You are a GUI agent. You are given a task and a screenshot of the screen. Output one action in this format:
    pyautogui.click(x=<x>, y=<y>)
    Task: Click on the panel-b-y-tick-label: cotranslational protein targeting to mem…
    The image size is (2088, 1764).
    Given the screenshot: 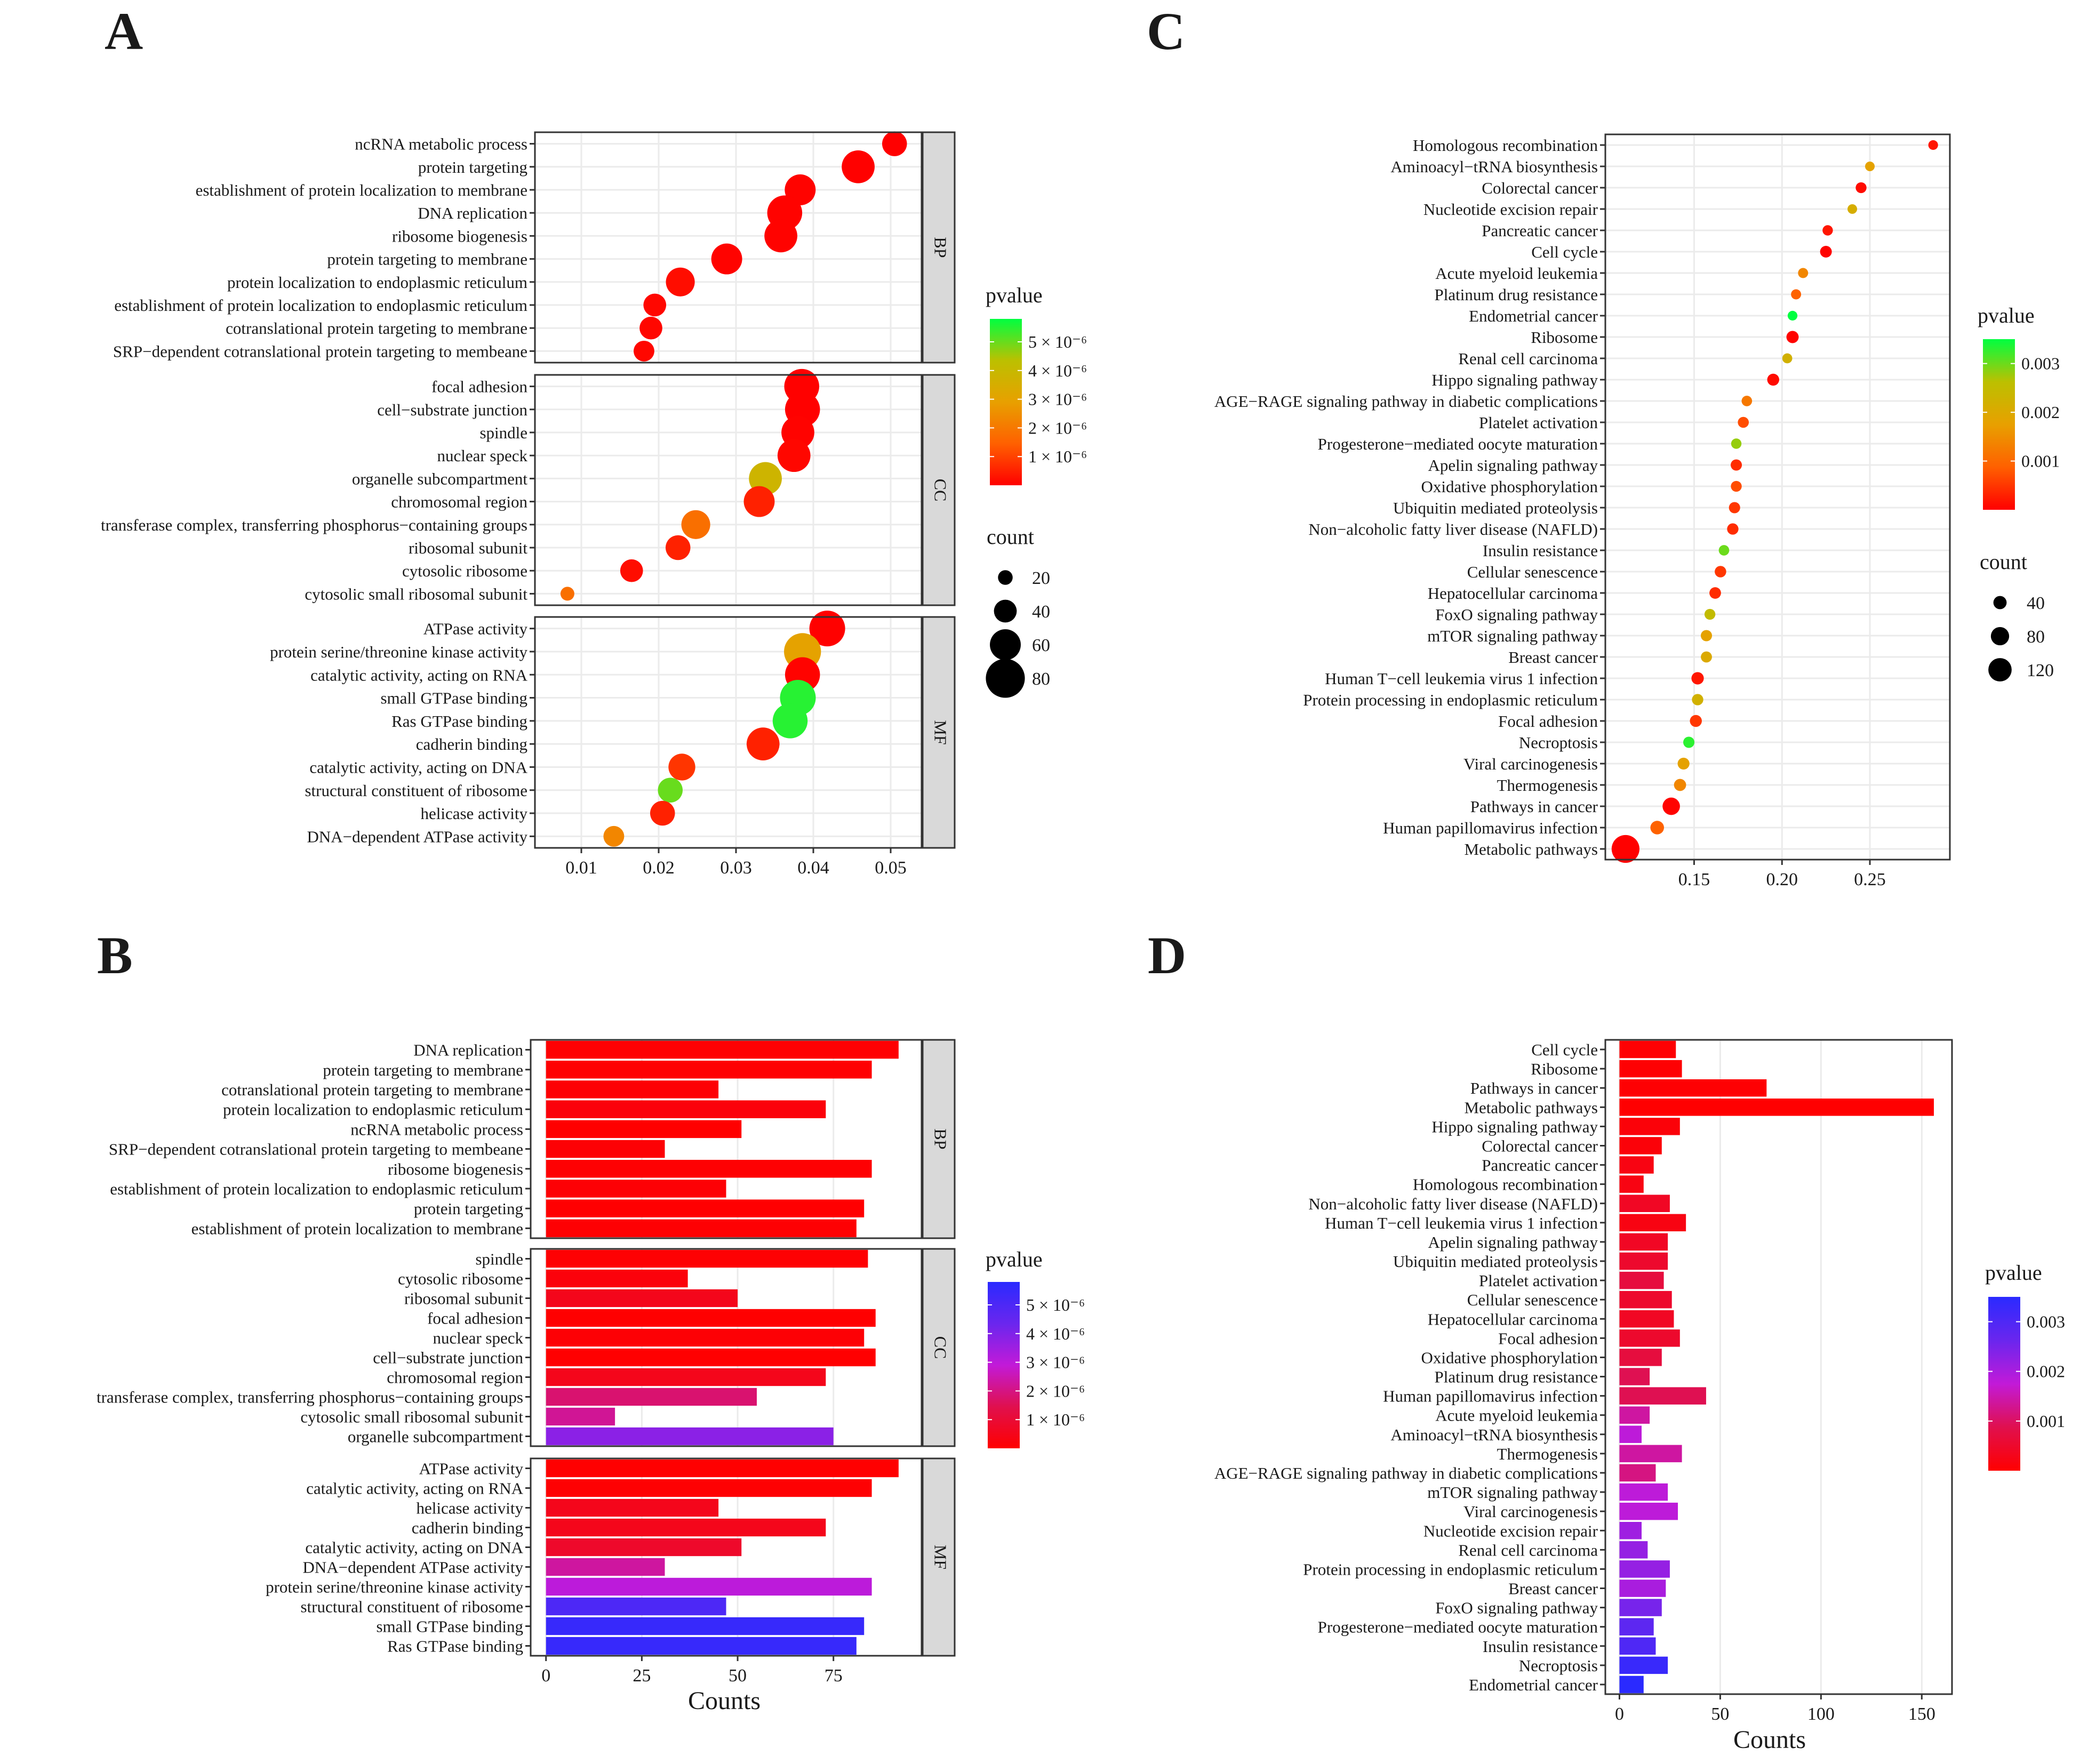 What is the action you would take?
    pyautogui.click(x=372, y=1089)
    